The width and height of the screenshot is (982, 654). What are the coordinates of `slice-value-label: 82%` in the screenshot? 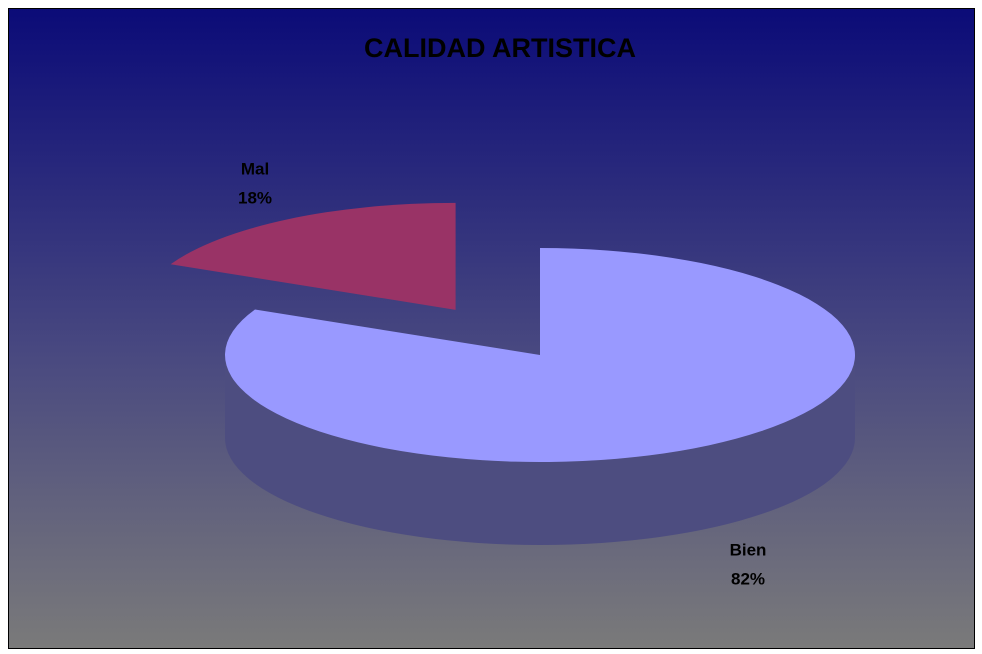 It's located at (748, 578).